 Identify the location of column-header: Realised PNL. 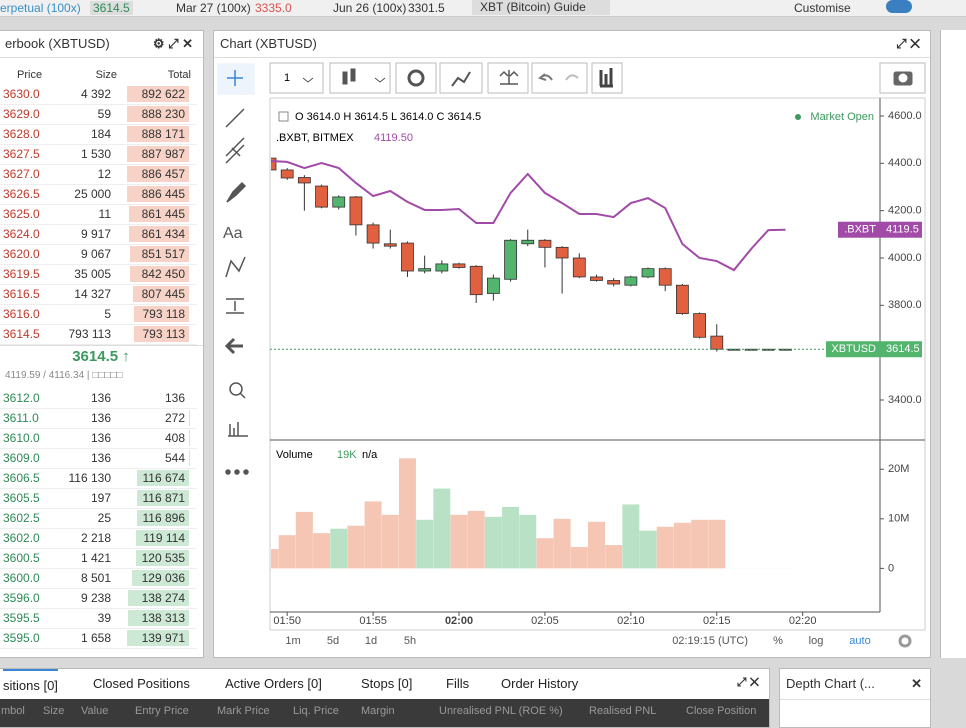
(622, 711).